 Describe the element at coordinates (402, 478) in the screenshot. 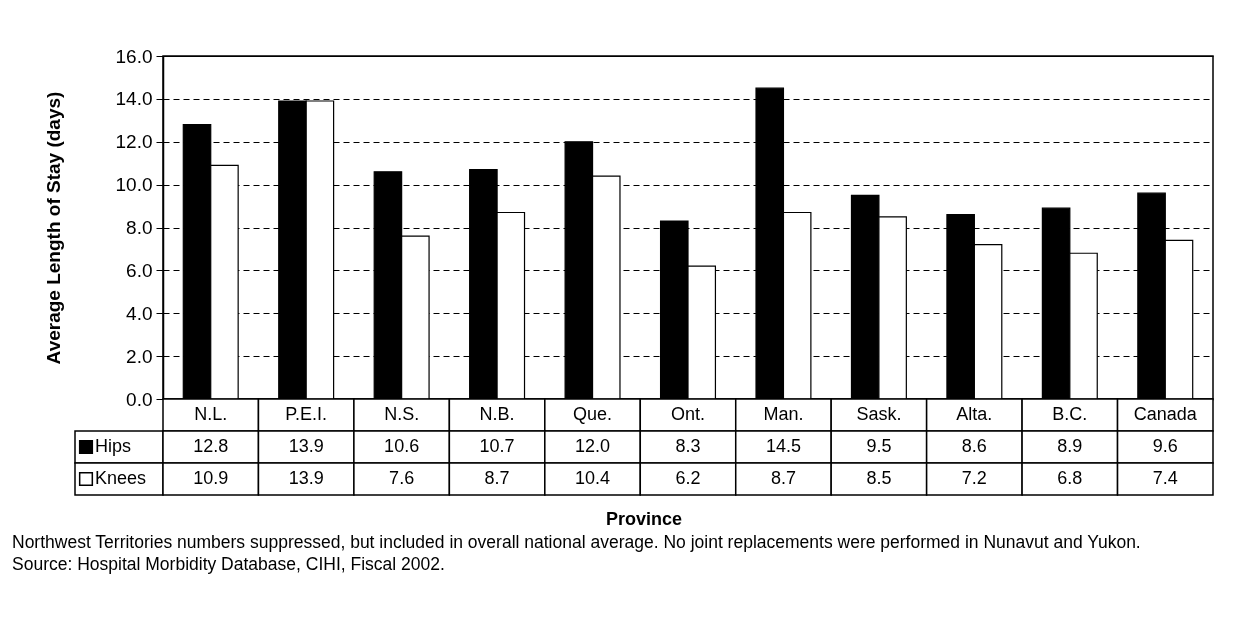

I see `data-label: 7.6` at that location.